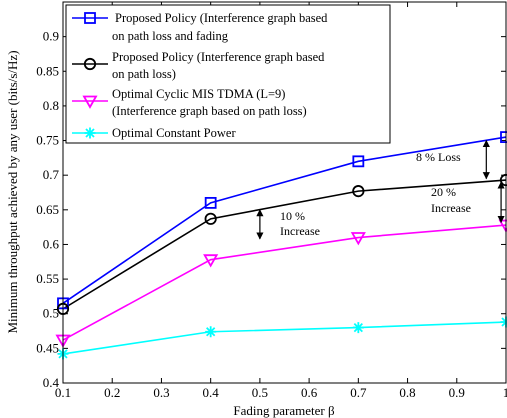 The image size is (507, 418). What do you see at coordinates (174, 133) in the screenshot?
I see `legend-label: Optimal Constant Power` at bounding box center [174, 133].